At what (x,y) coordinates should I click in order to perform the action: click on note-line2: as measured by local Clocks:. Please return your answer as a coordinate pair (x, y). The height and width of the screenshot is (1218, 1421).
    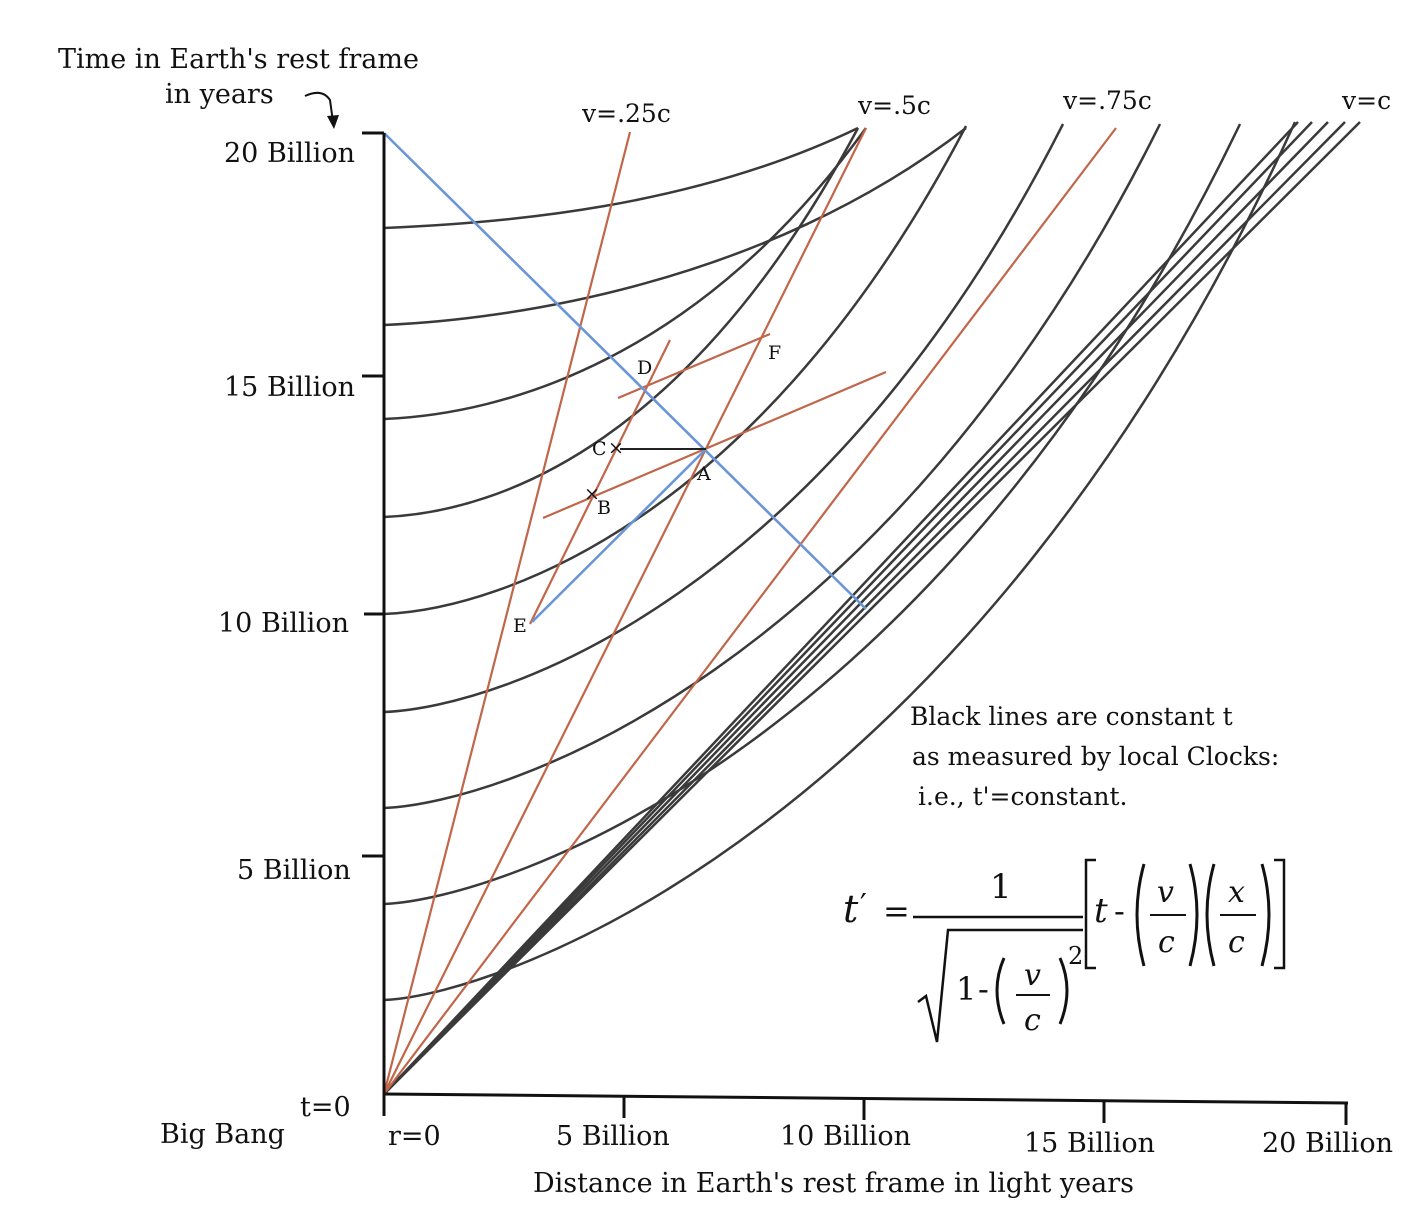
    Looking at the image, I should click on (1095, 756).